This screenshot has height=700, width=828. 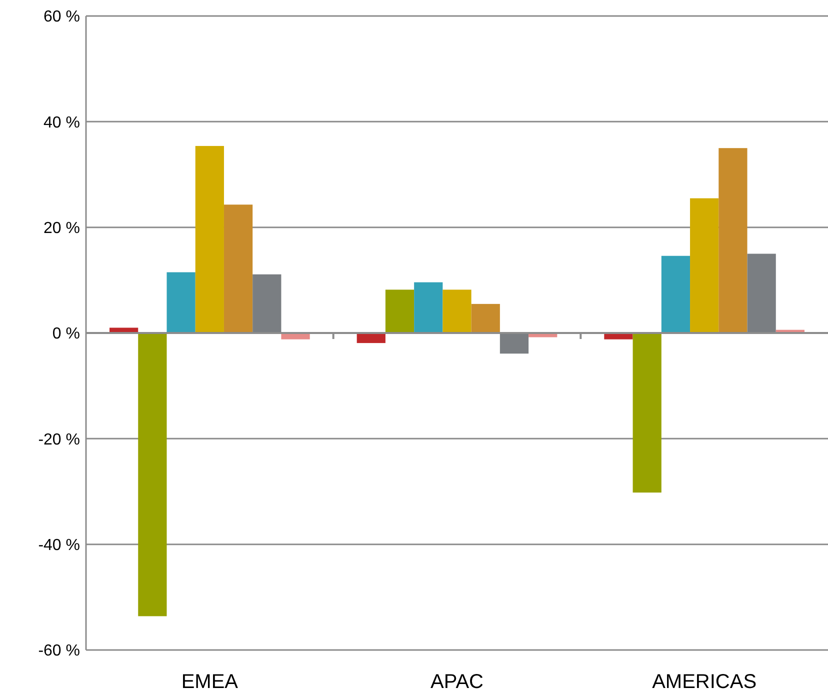 I want to click on y-tick-label: -60 %, so click(x=59, y=651).